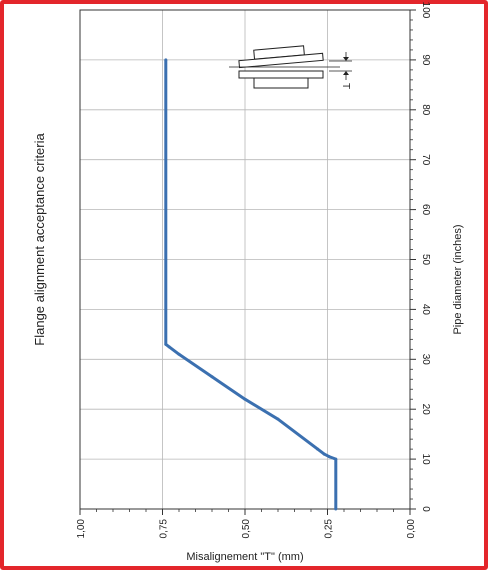  I want to click on x-tick-label: 0,75, so click(164, 529).